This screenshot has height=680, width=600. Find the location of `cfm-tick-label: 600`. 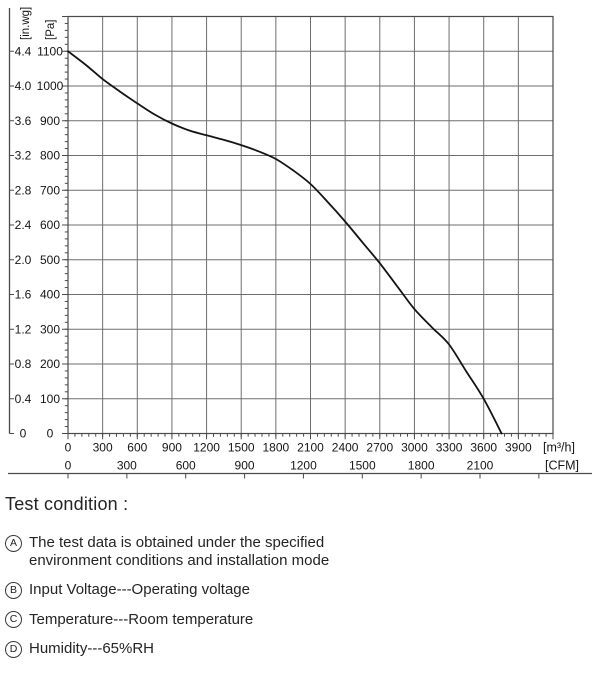

cfm-tick-label: 600 is located at coordinates (186, 466).